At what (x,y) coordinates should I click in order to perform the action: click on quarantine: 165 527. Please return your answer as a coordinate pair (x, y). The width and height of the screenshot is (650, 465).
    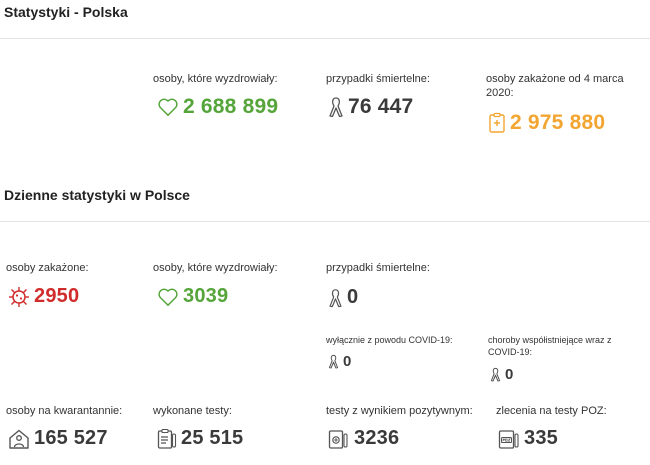
    Looking at the image, I should click on (58, 438).